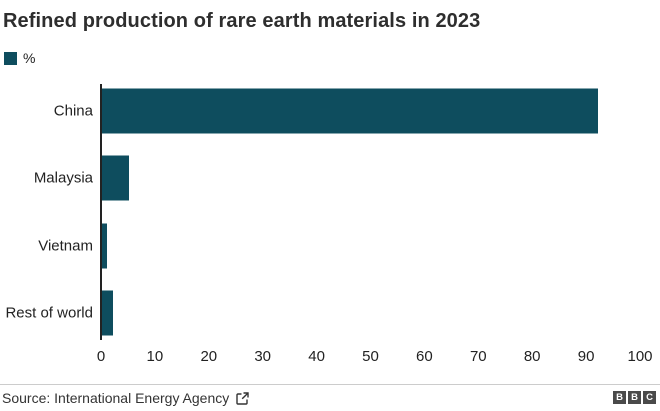 Image resolution: width=660 pixels, height=411 pixels. What do you see at coordinates (350, 111) in the screenshot?
I see `bar-china` at bounding box center [350, 111].